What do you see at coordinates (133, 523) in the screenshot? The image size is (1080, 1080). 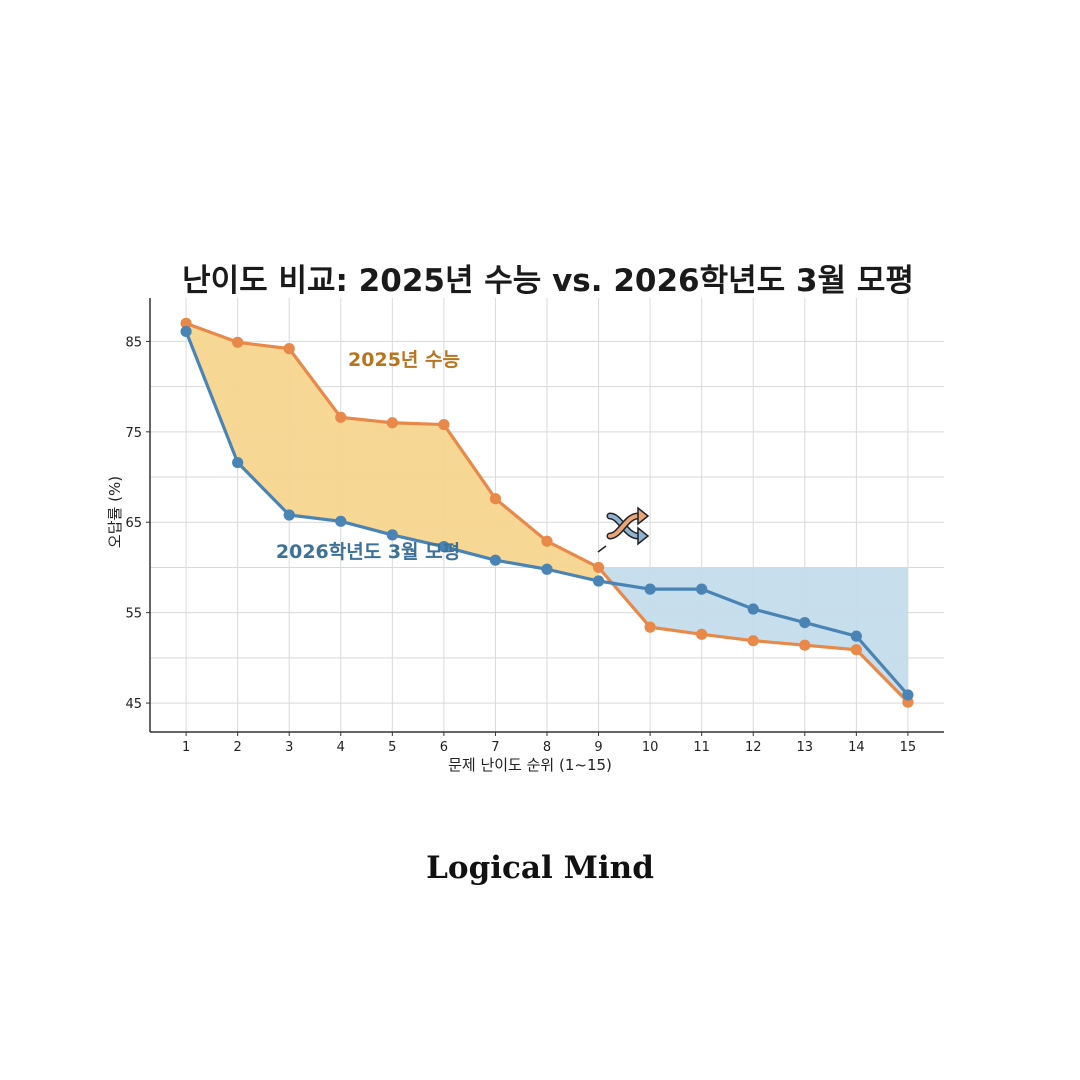 I see `y-tick-label: 65` at bounding box center [133, 523].